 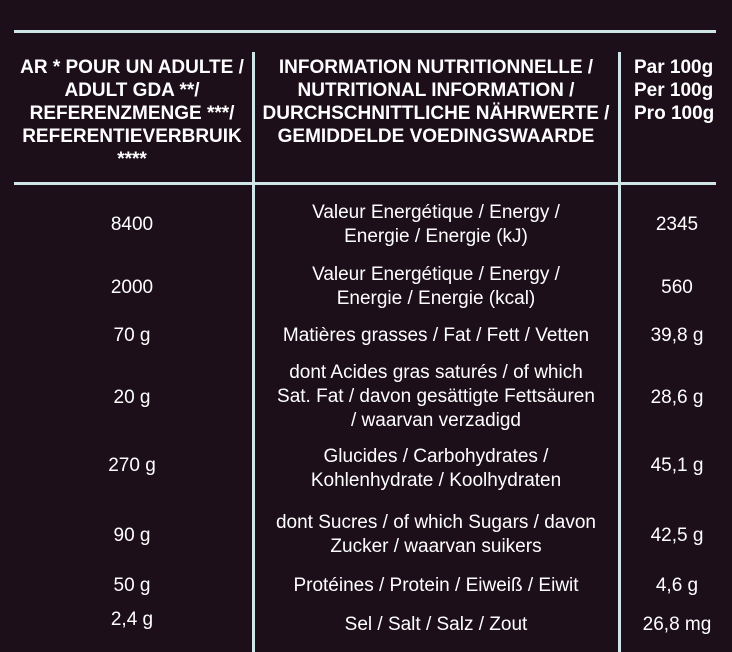 What do you see at coordinates (365, 31) in the screenshot?
I see `table-top-border` at bounding box center [365, 31].